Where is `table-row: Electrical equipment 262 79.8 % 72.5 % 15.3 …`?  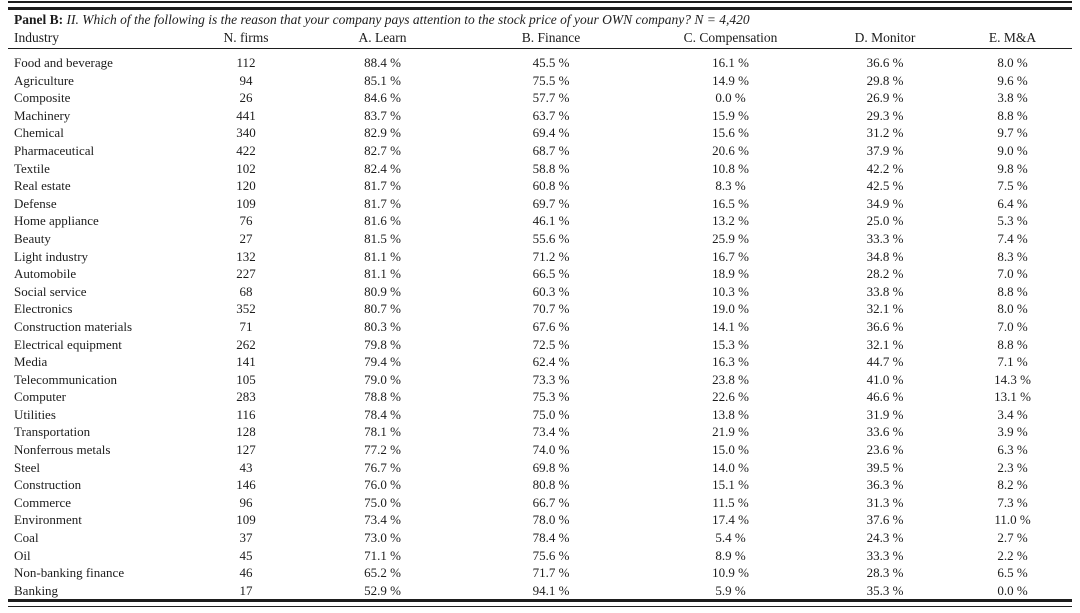 table-row: Electrical equipment 262 79.8 % 72.5 % 15.3 … is located at coordinates (540, 345).